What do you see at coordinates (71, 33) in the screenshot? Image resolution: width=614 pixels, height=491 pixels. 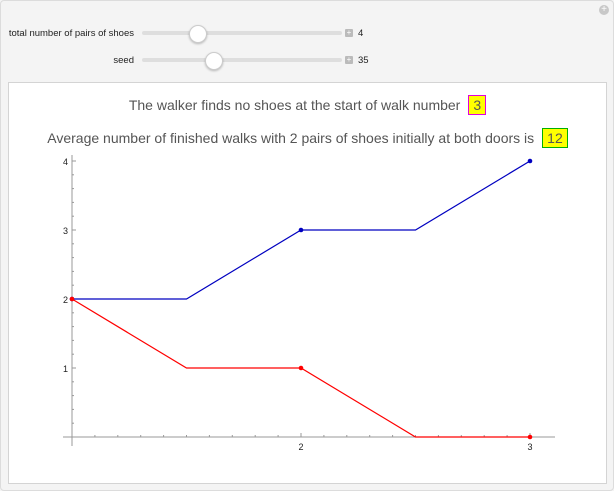 I see `pairs-label: total number of pairs of shoes` at bounding box center [71, 33].